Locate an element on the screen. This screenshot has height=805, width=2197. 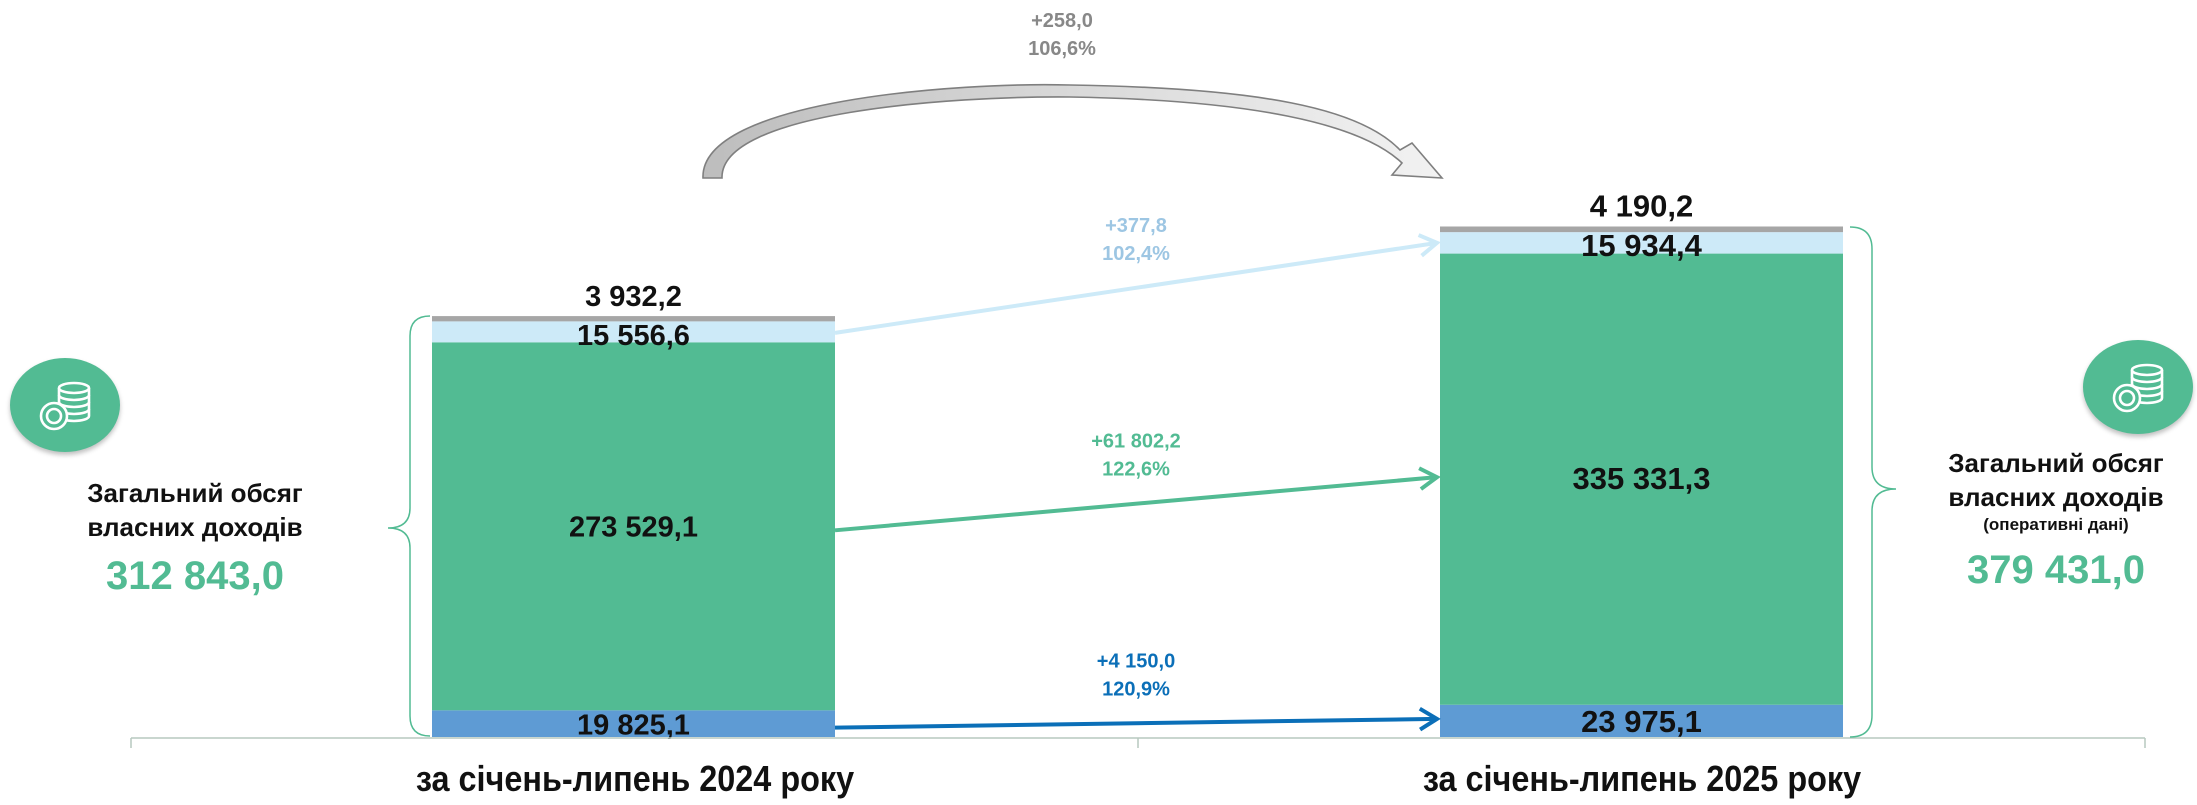
right-total-note: (оперативні дані) is located at coordinates (2056, 524).